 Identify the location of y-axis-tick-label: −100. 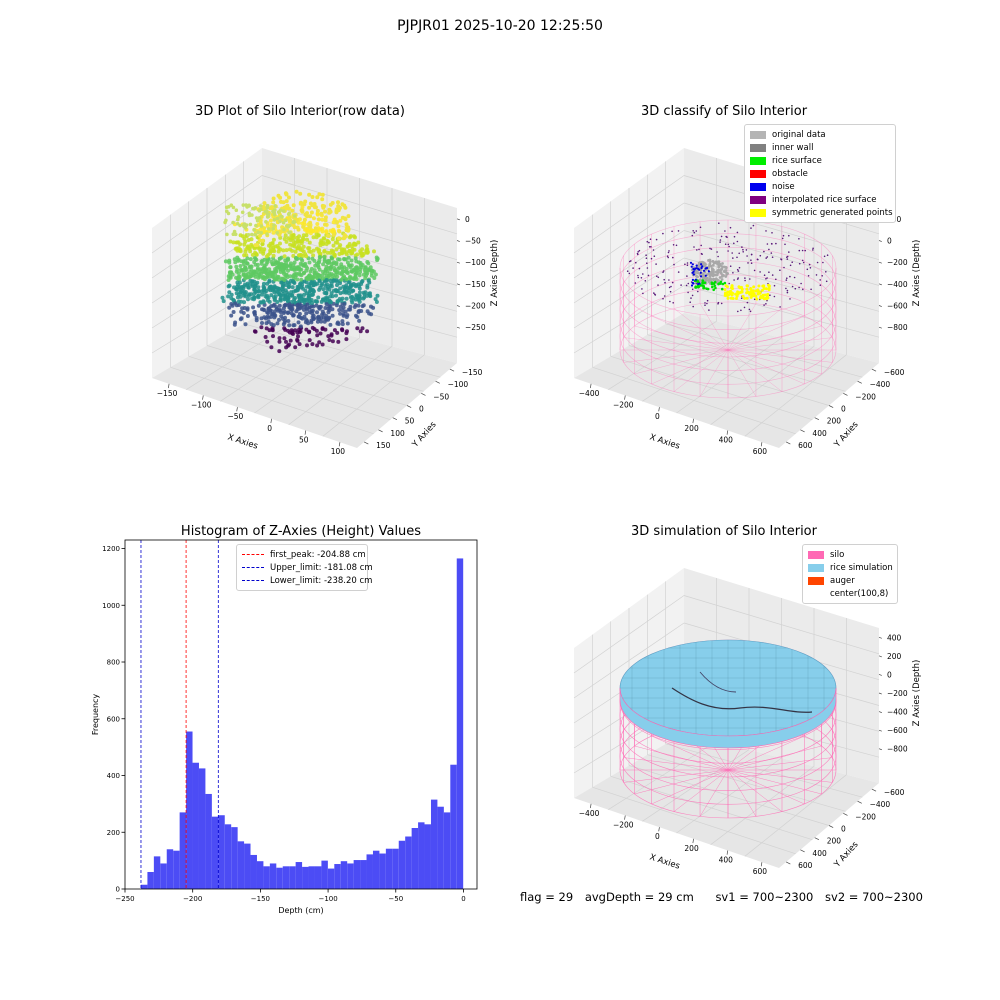
(458, 384).